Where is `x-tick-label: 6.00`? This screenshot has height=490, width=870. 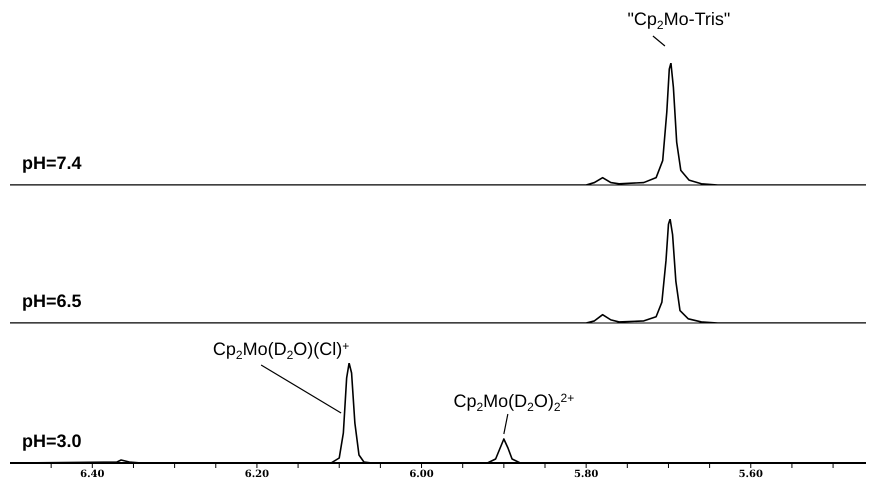
x-tick-label: 6.00 is located at coordinates (421, 474).